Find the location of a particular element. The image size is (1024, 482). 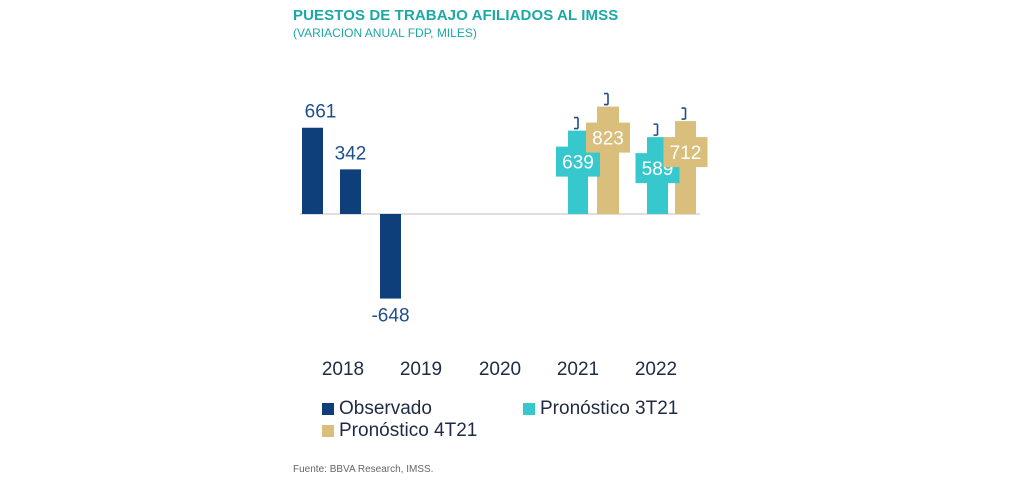

legend-swatch-pronostico-4t21 is located at coordinates (328, 431).